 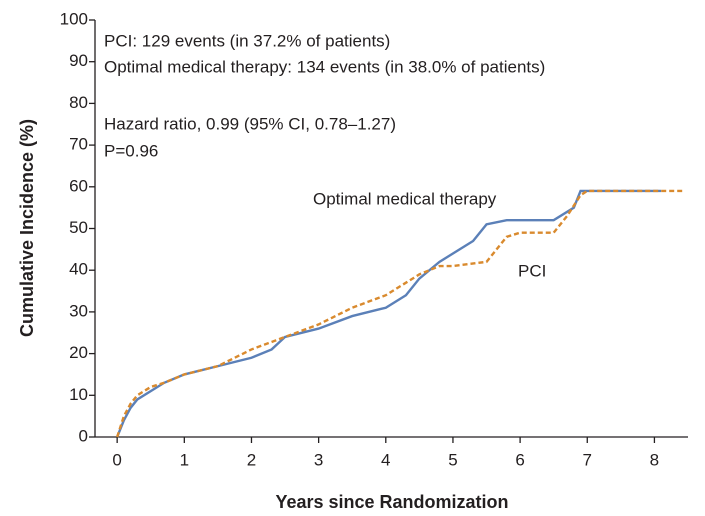 I want to click on annotation: PCI: 129 events (in 37.2% of patients), so click(x=247, y=40).